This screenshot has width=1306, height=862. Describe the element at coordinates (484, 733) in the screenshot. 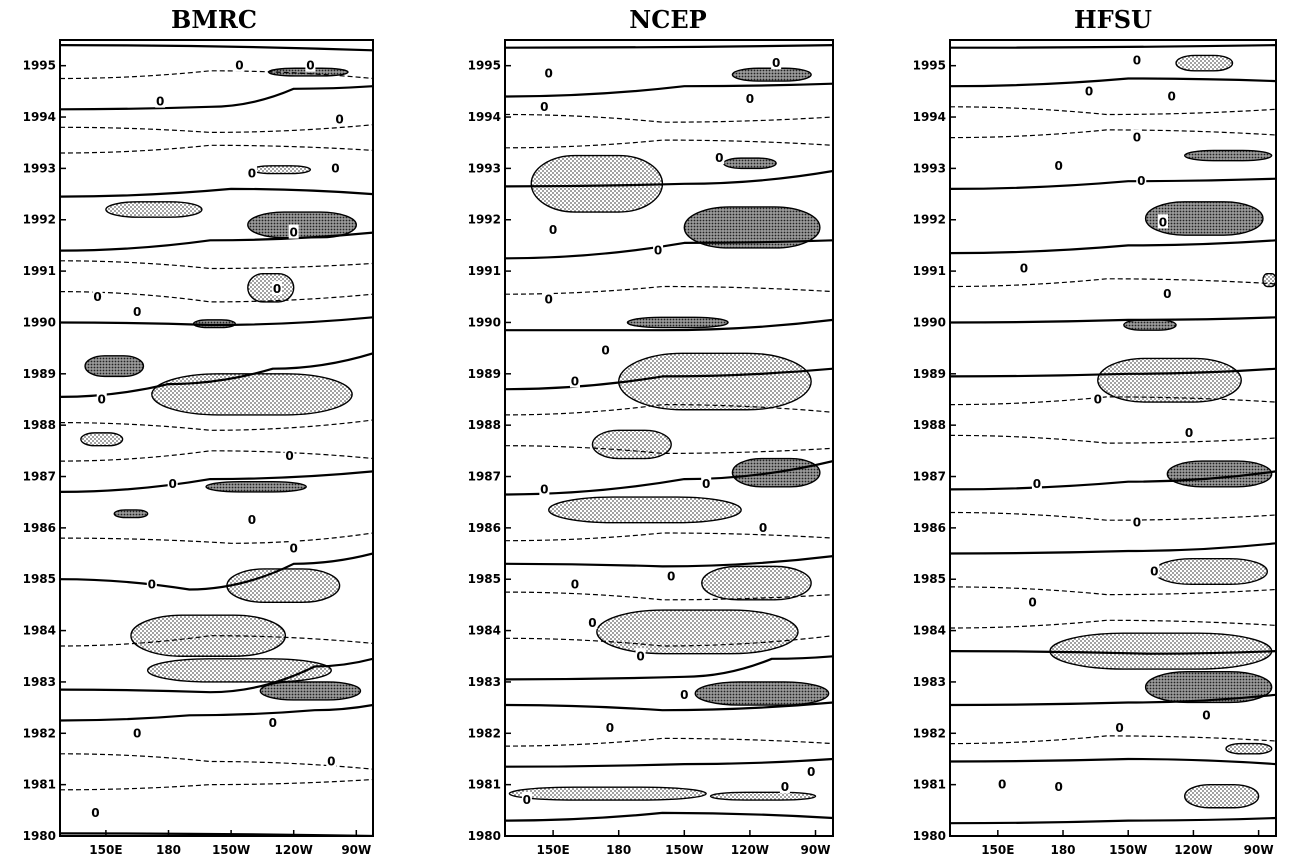

I see `y-tick-label: 1982` at that location.